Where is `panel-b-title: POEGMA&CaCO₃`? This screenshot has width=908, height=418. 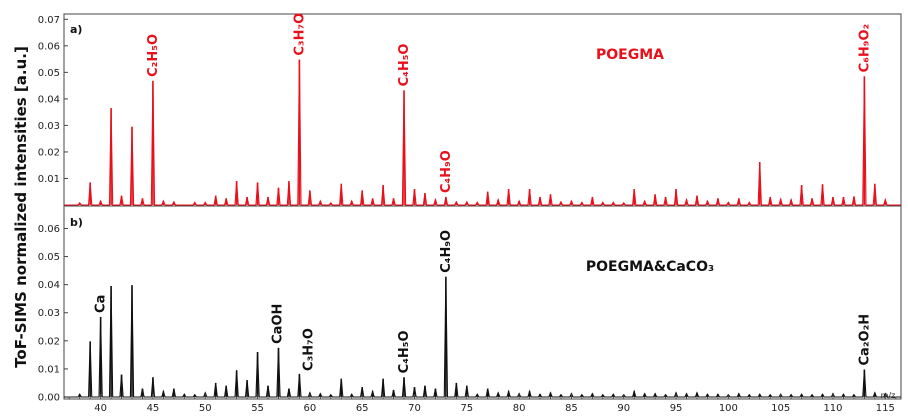
panel-b-title: POEGMA&CaCO₃ is located at coordinates (650, 267).